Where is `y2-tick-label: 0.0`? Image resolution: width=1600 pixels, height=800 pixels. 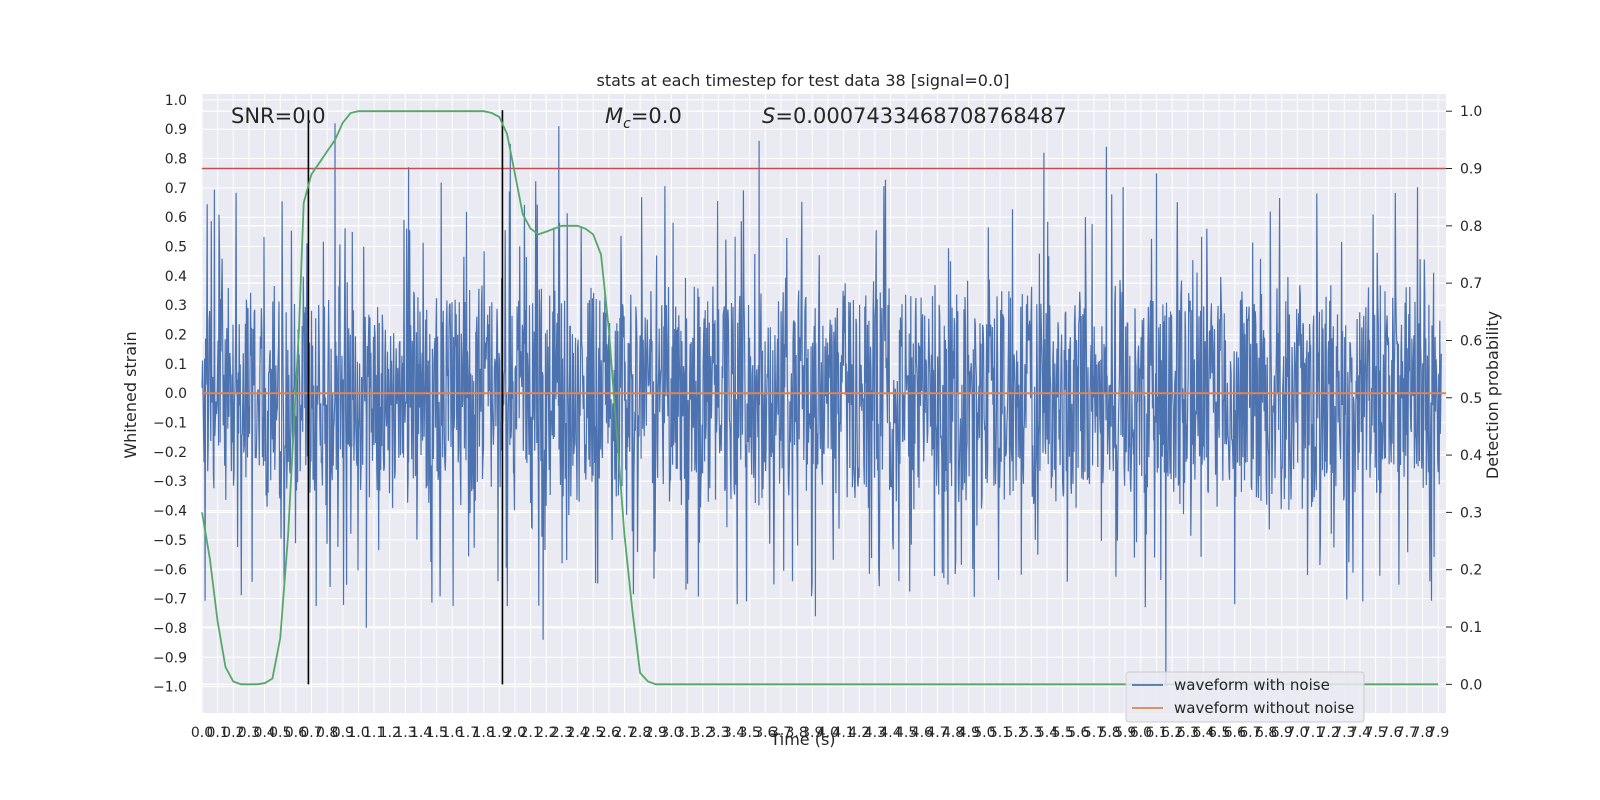
y2-tick-label: 0.0 is located at coordinates (1471, 685).